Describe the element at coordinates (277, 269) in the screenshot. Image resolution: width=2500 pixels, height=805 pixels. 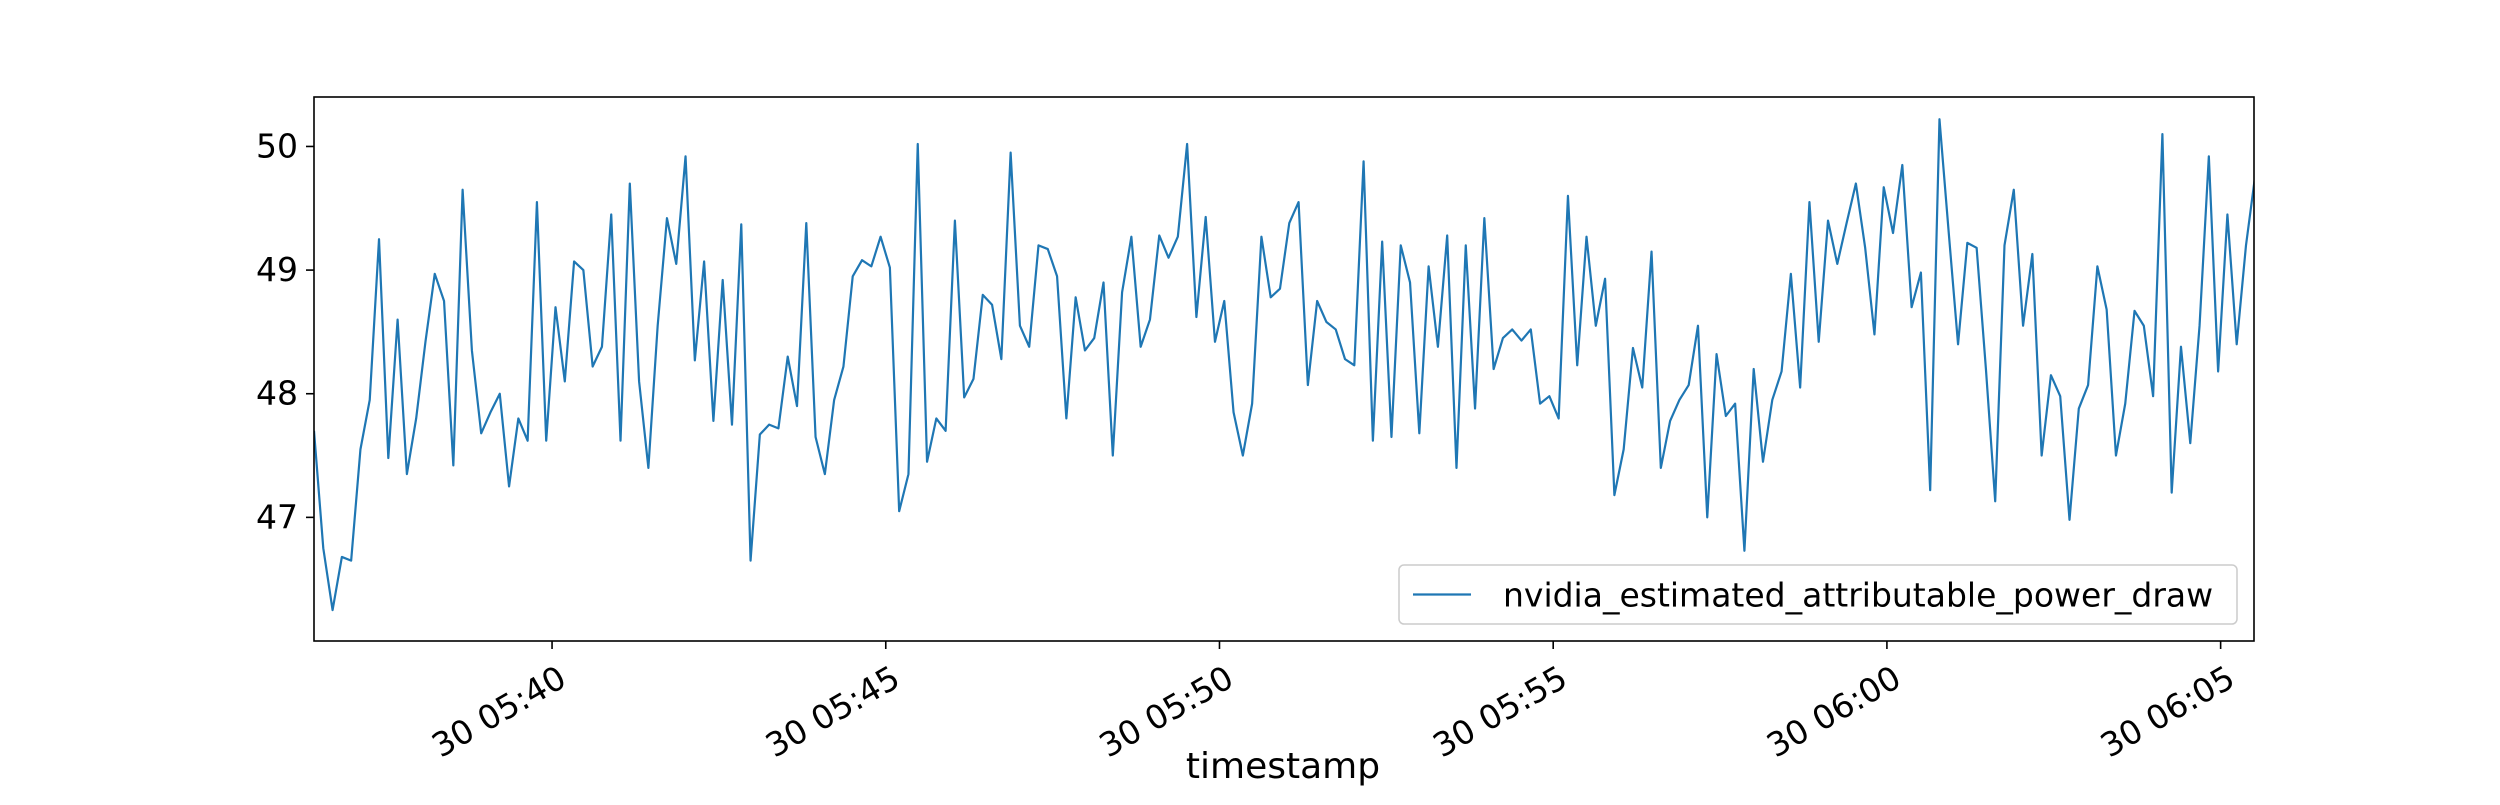
I see `y-tick-label: 49` at that location.